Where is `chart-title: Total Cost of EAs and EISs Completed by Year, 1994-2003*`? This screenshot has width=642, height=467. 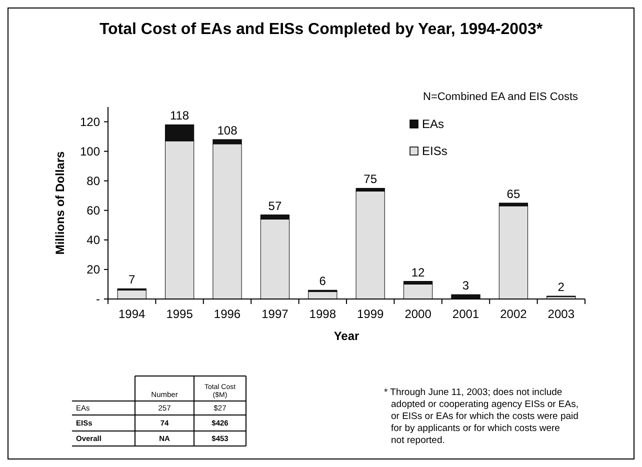 chart-title: Total Cost of EAs and EISs Completed by Year, 1994-2003* is located at coordinates (321, 29).